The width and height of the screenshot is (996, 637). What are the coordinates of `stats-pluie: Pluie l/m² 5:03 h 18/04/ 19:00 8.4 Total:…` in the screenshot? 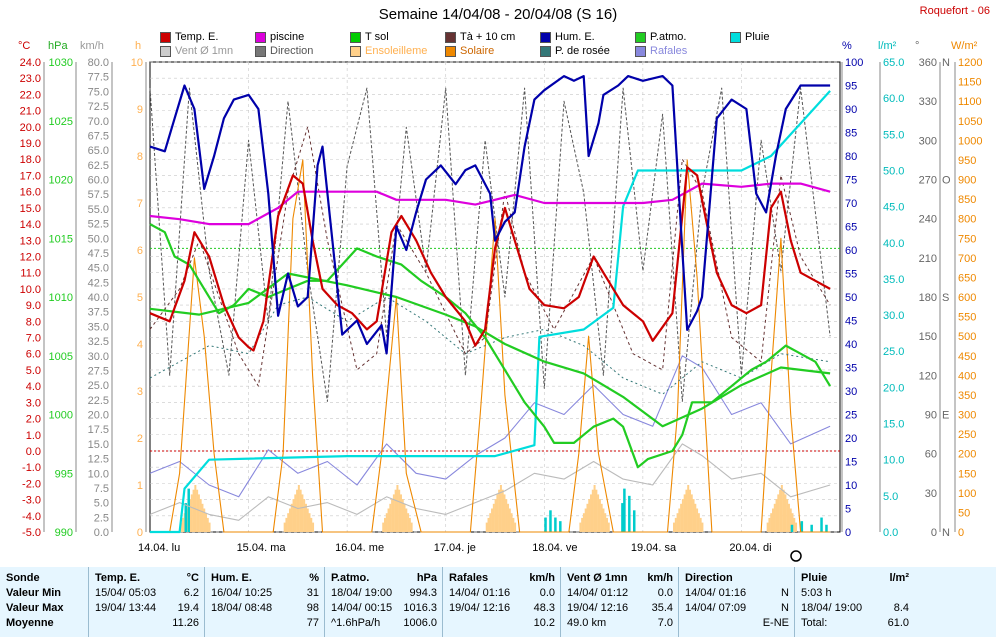 It's located at (854, 602).